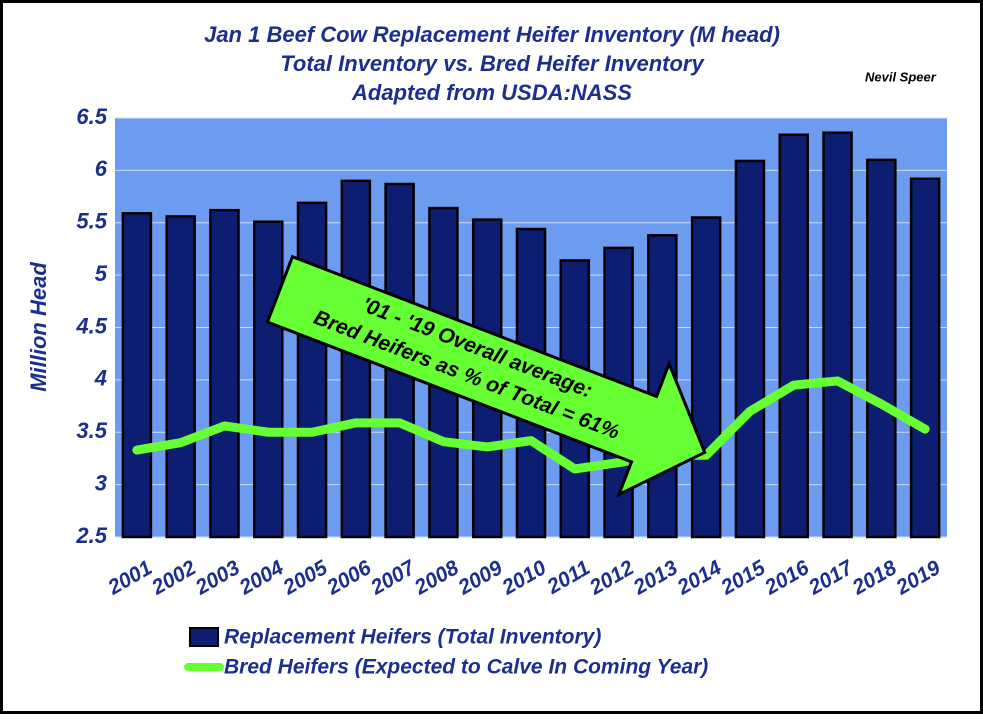 The width and height of the screenshot is (983, 719). Describe the element at coordinates (531, 425) in the screenshot. I see `line` at that location.